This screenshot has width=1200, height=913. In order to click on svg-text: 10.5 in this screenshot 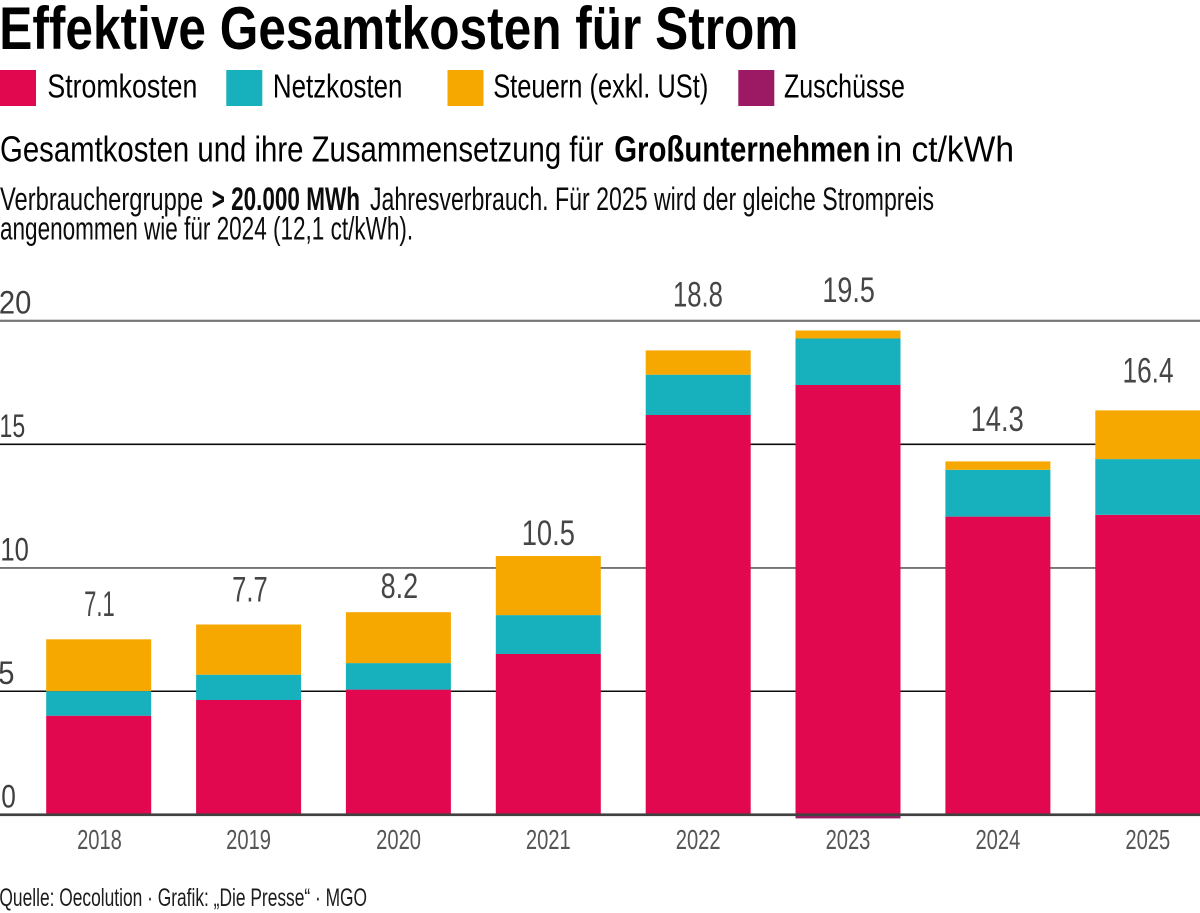, I will do `click(548, 532)`.